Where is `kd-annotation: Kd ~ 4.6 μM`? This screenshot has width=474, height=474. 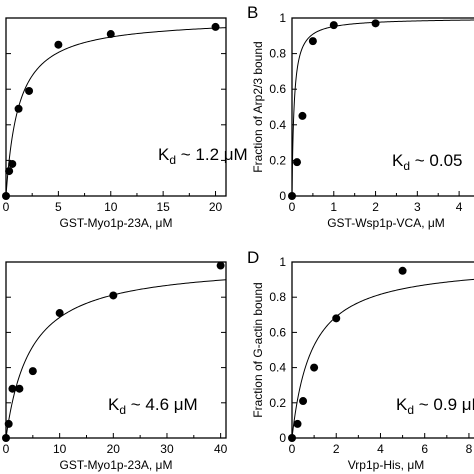
kd-annotation: Kd ~ 4.6 μM is located at coordinates (153, 406).